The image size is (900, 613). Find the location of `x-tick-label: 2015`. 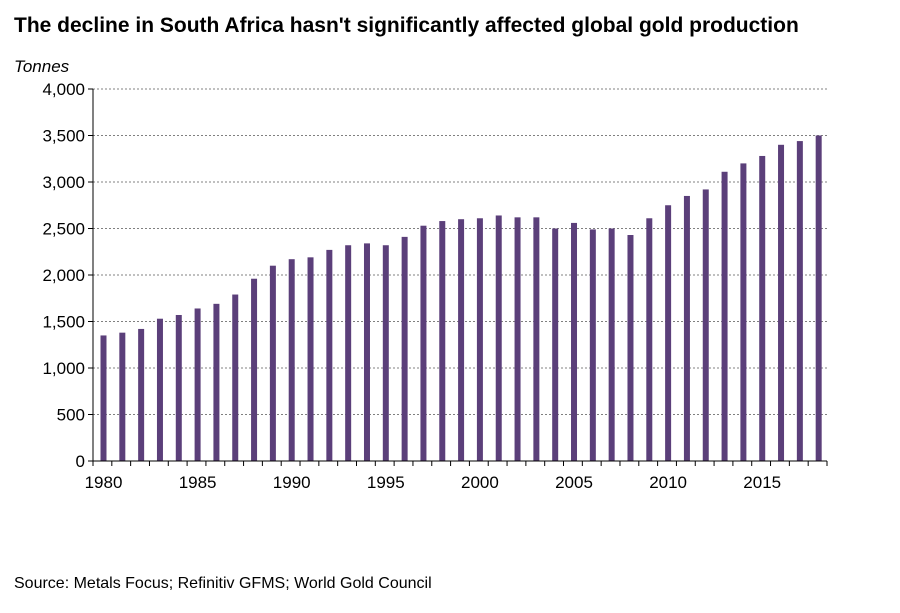

x-tick-label: 2015 is located at coordinates (762, 482).